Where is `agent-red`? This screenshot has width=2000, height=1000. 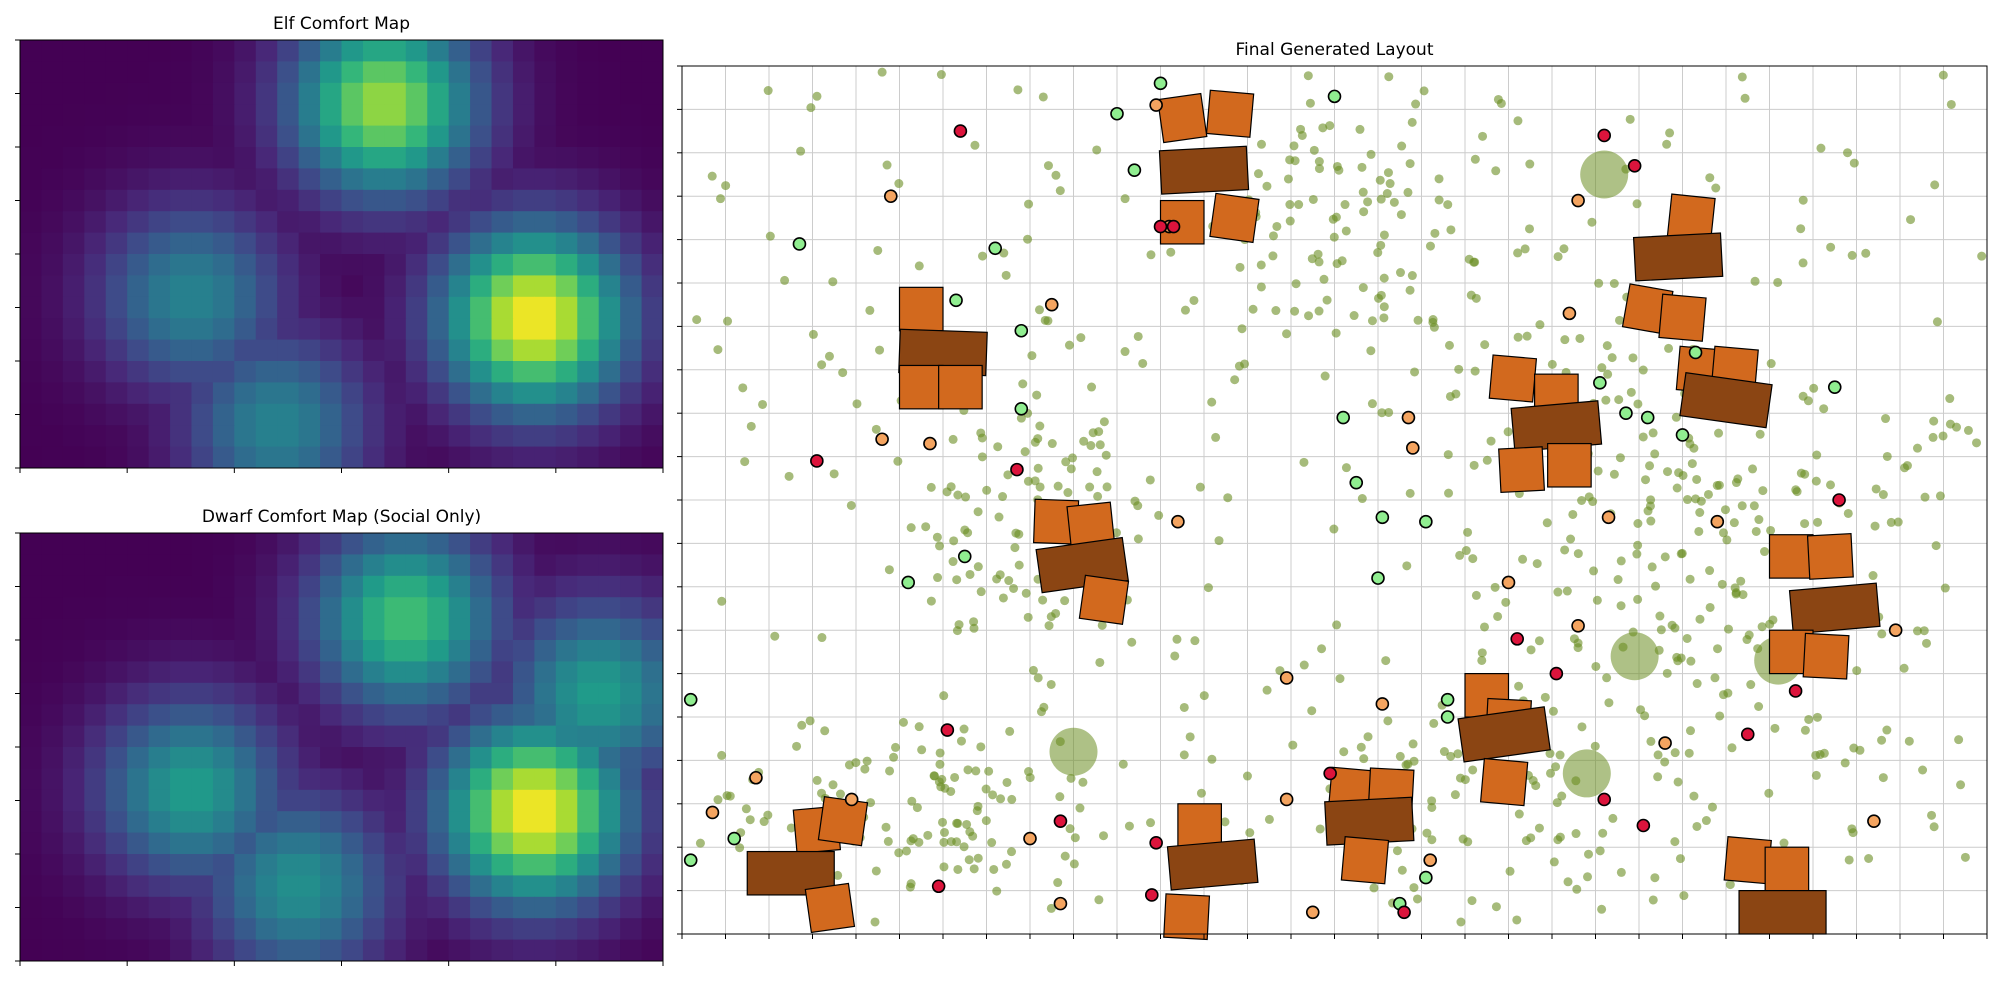
agent-red is located at coordinates (1795, 691).